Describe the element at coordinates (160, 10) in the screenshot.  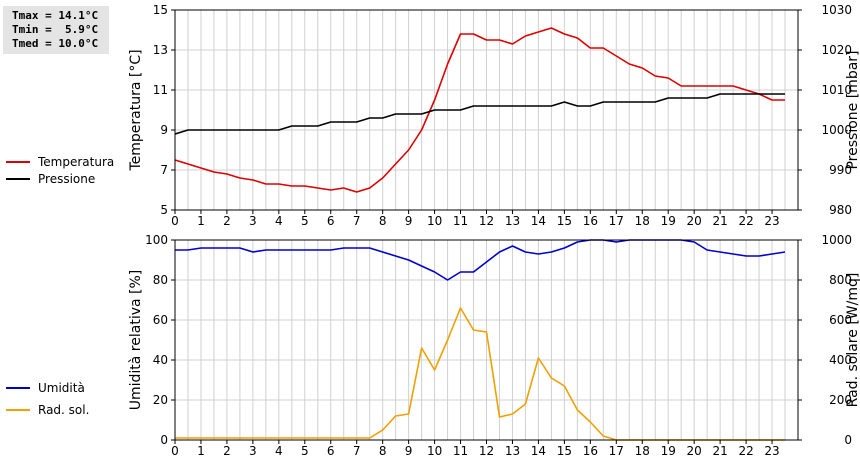
I see `y-tick-label: 15` at that location.